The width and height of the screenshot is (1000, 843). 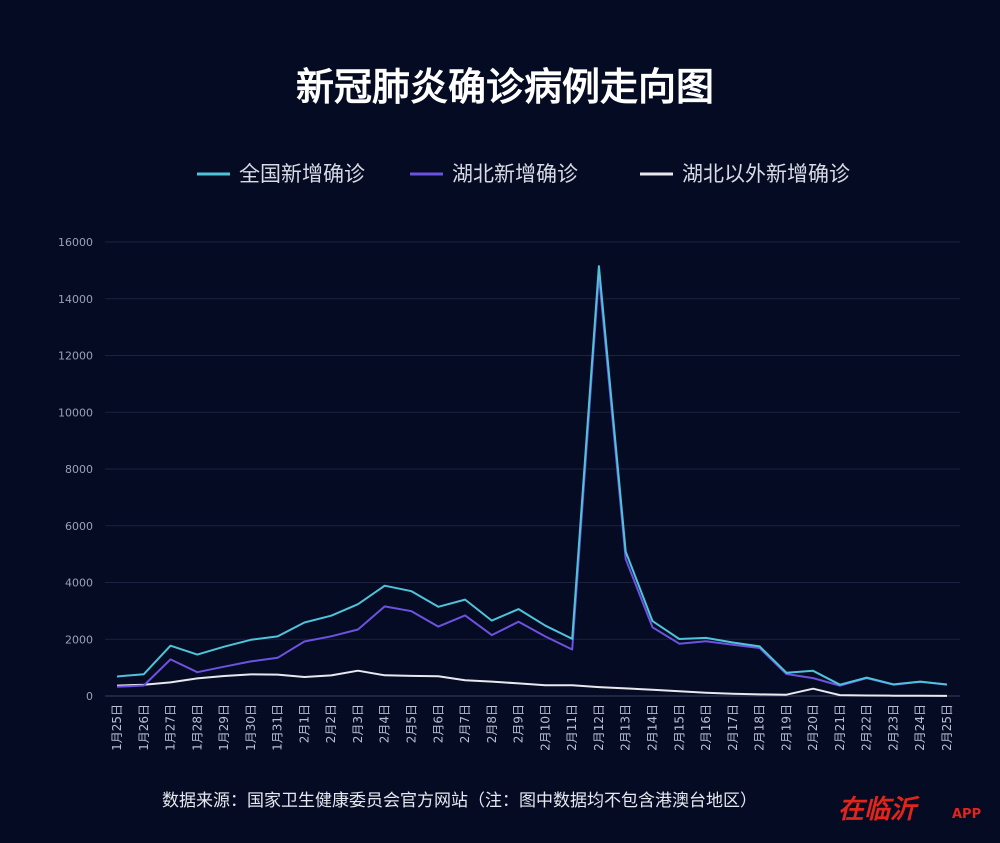 What do you see at coordinates (117, 727) in the screenshot?
I see `x-tick-label: 1月25日` at bounding box center [117, 727].